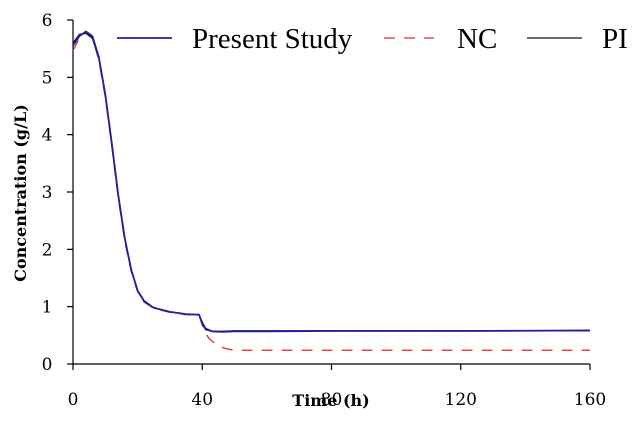 The height and width of the screenshot is (440, 633). I want to click on x-tick-label: 80, so click(332, 400).